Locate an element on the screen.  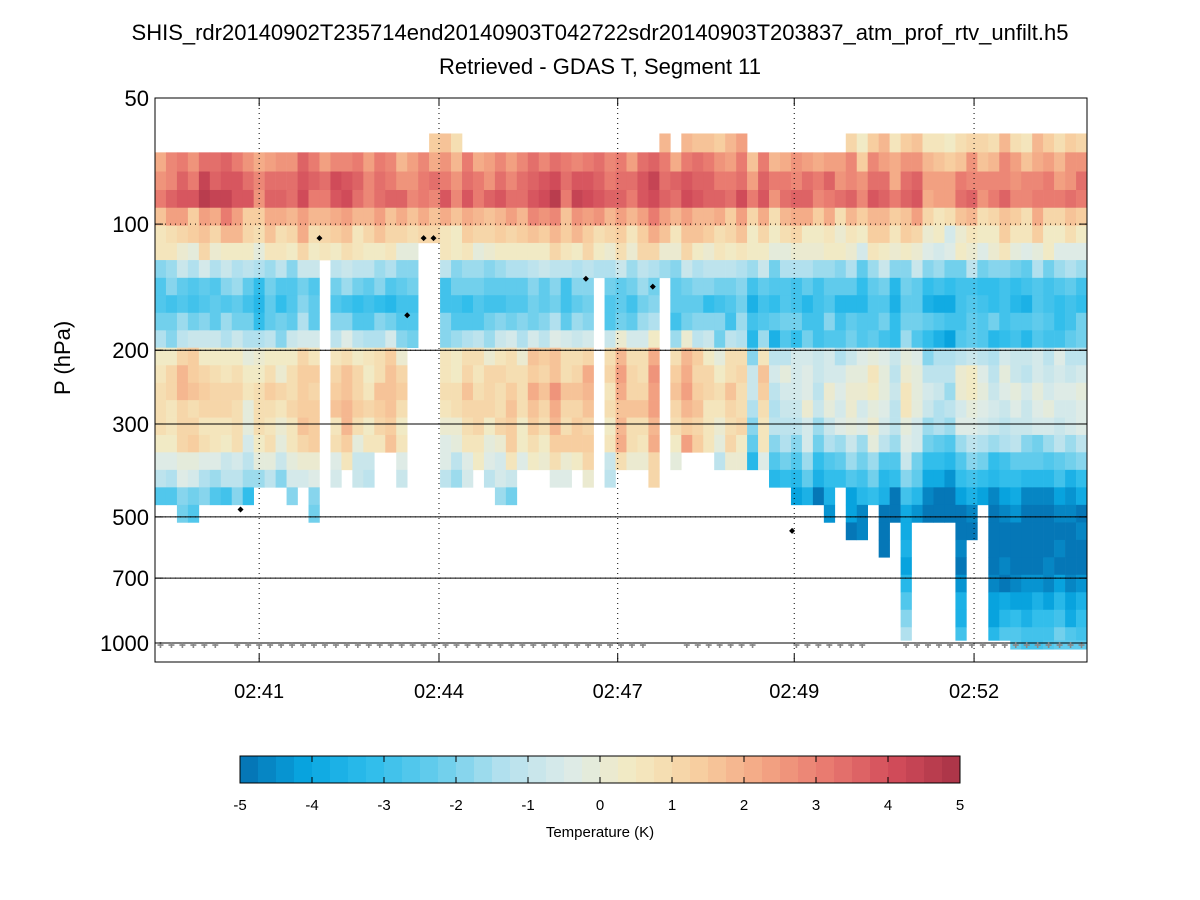
black-marker is located at coordinates (585, 278).